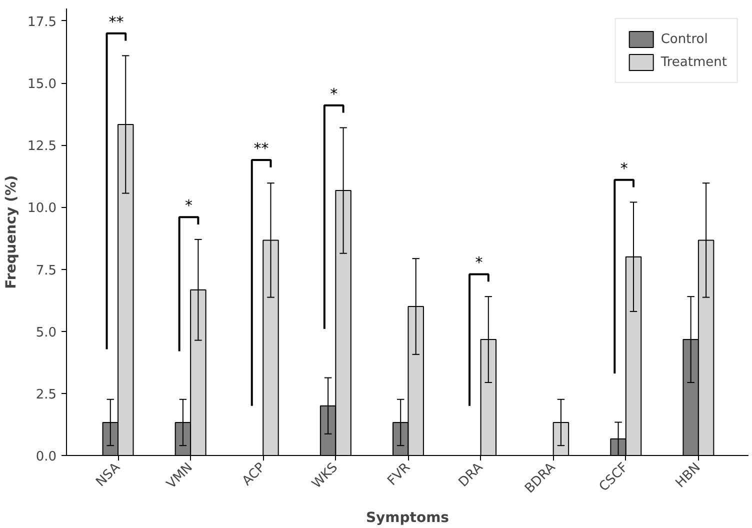 The height and width of the screenshot is (528, 752). I want to click on x-axis-title: Symptoms, so click(408, 518).